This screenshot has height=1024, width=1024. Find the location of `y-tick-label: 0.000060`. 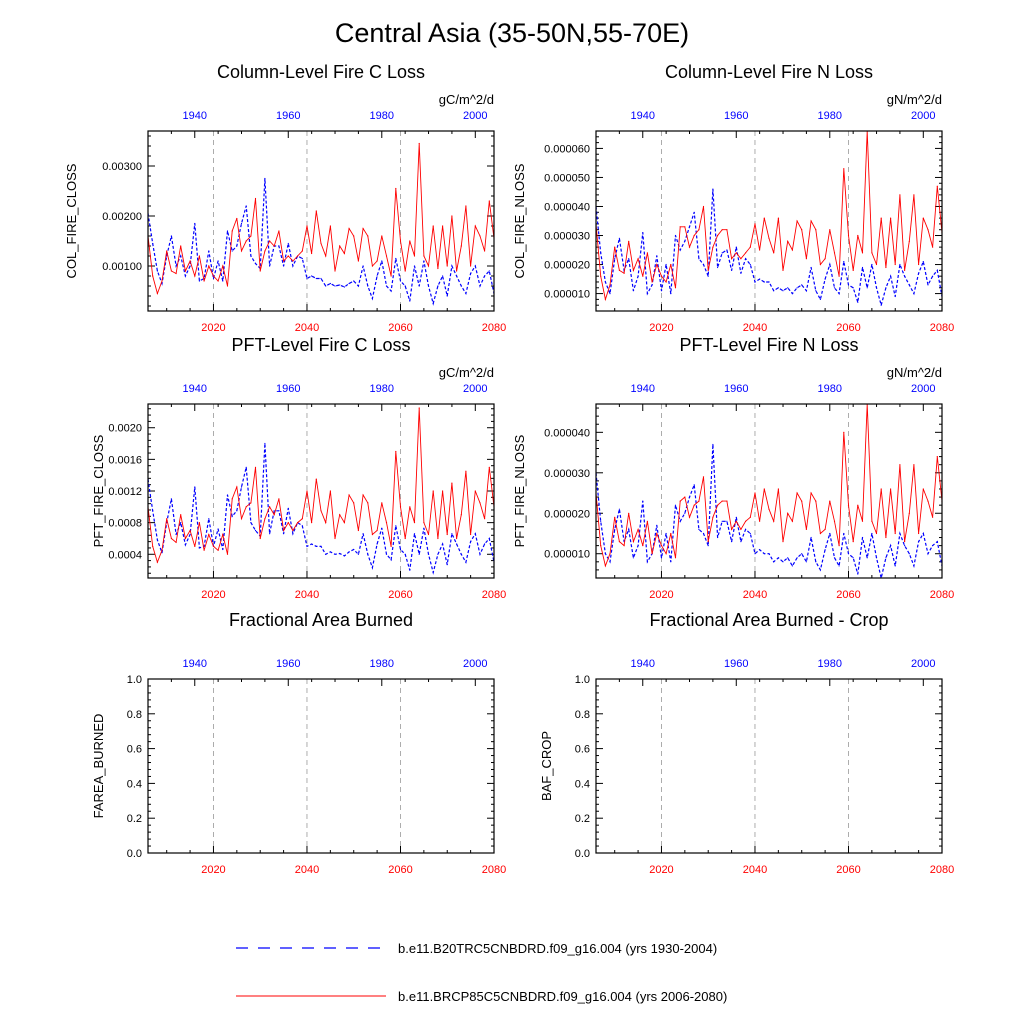

y-tick-label: 0.000060 is located at coordinates (567, 149).